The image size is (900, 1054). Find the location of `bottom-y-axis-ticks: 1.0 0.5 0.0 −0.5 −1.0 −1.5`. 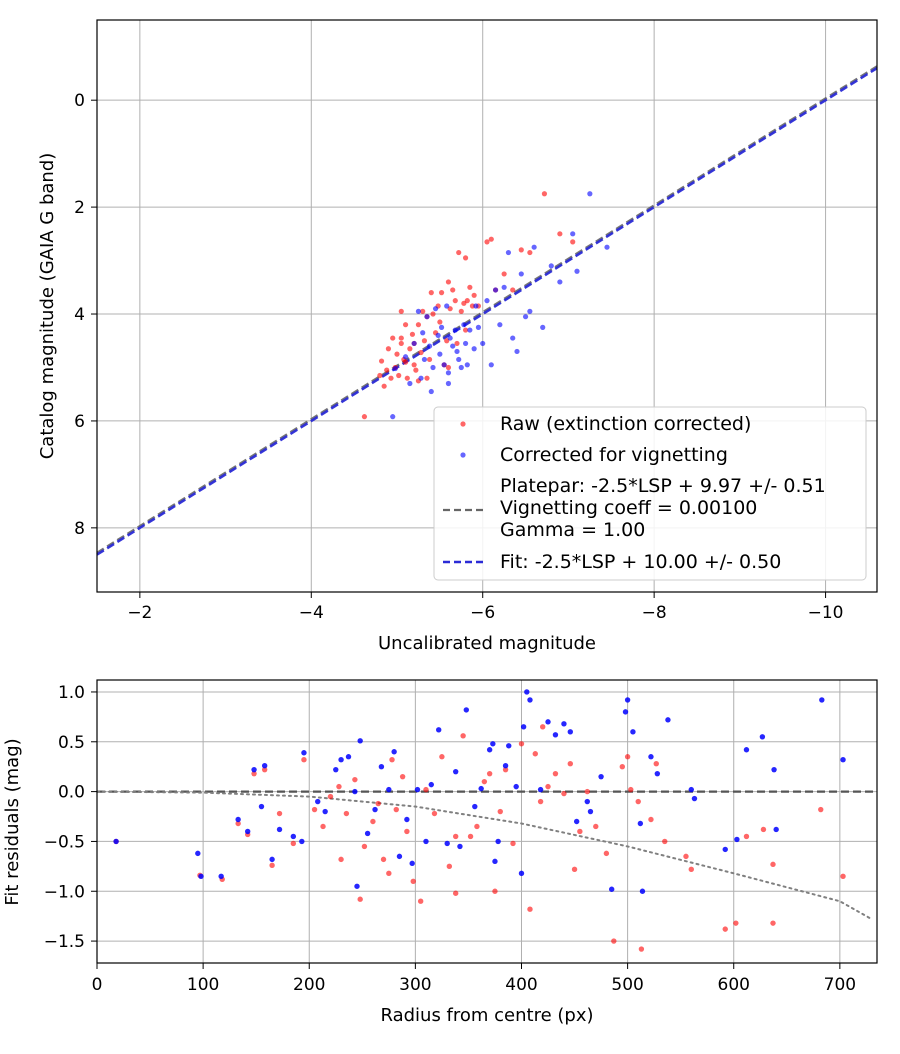

bottom-y-axis-ticks: 1.0 0.5 0.0 −0.5 −1.0 −1.5 is located at coordinates (70, 817).